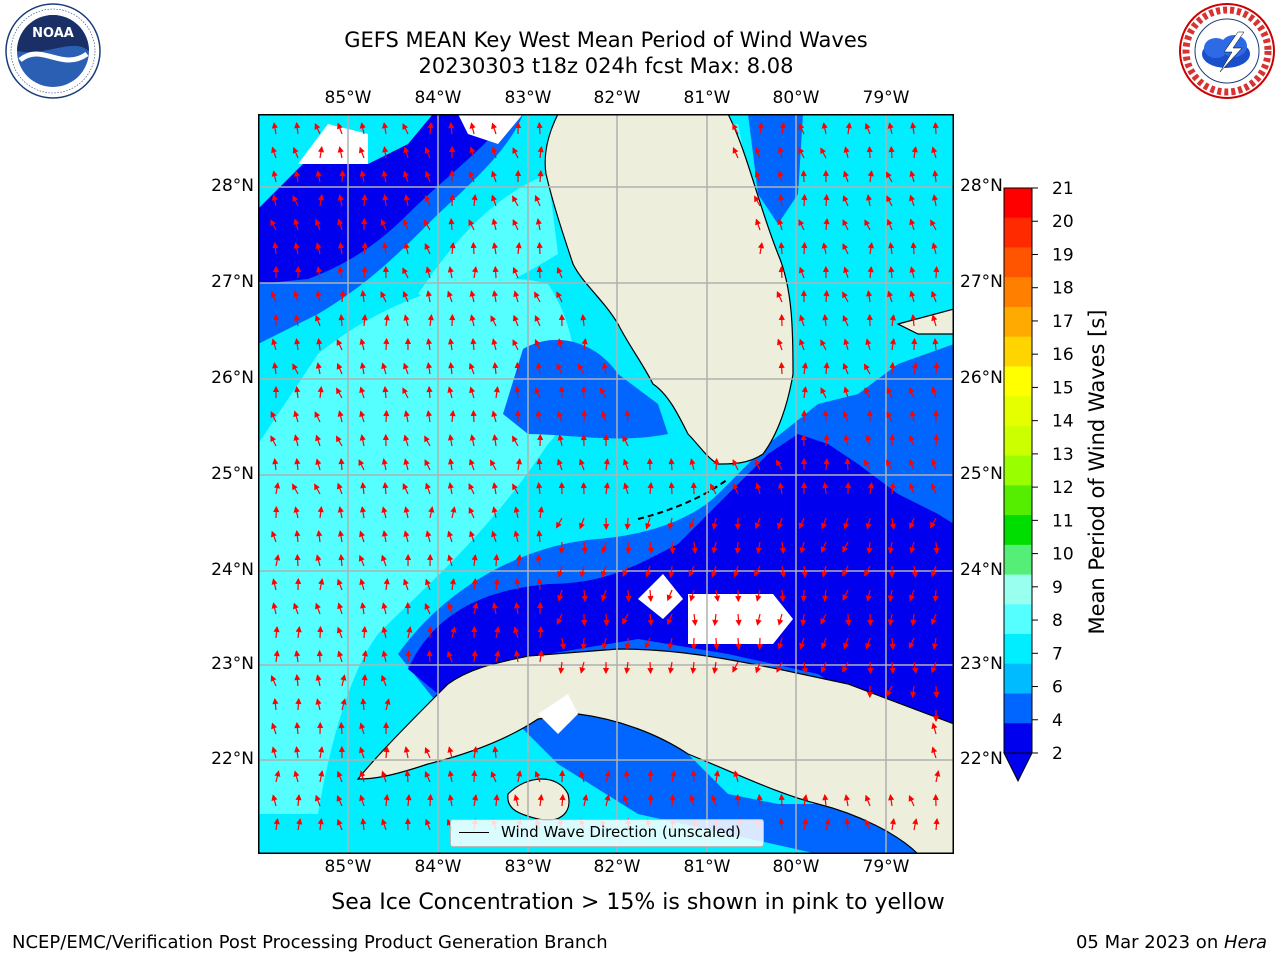 This screenshot has width=1280, height=960. I want to click on lat-label: 27°N, so click(232, 282).